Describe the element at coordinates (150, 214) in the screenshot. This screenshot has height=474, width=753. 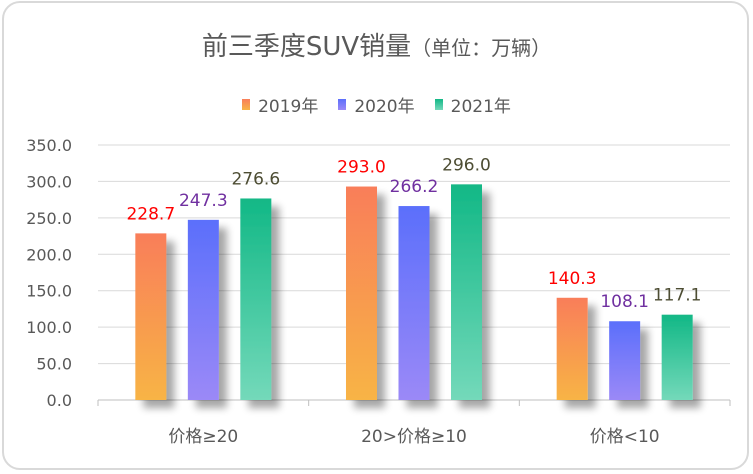
I see `data-label: 228.7` at that location.